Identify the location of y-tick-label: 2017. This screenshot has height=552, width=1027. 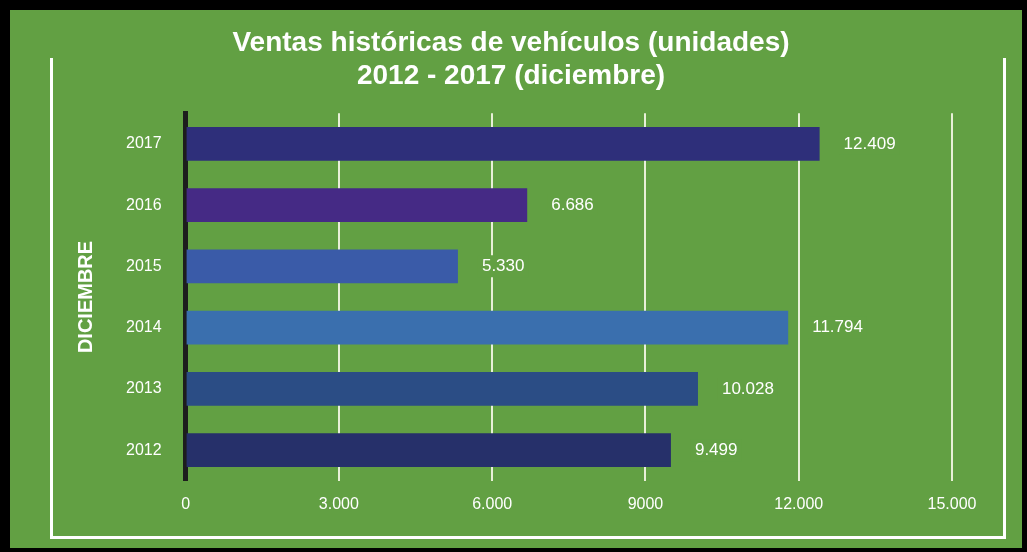
(144, 143).